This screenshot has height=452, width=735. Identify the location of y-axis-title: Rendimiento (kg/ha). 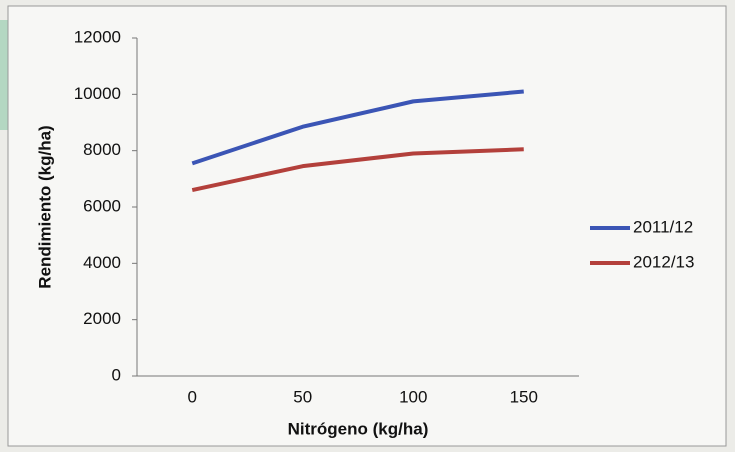
(44, 206).